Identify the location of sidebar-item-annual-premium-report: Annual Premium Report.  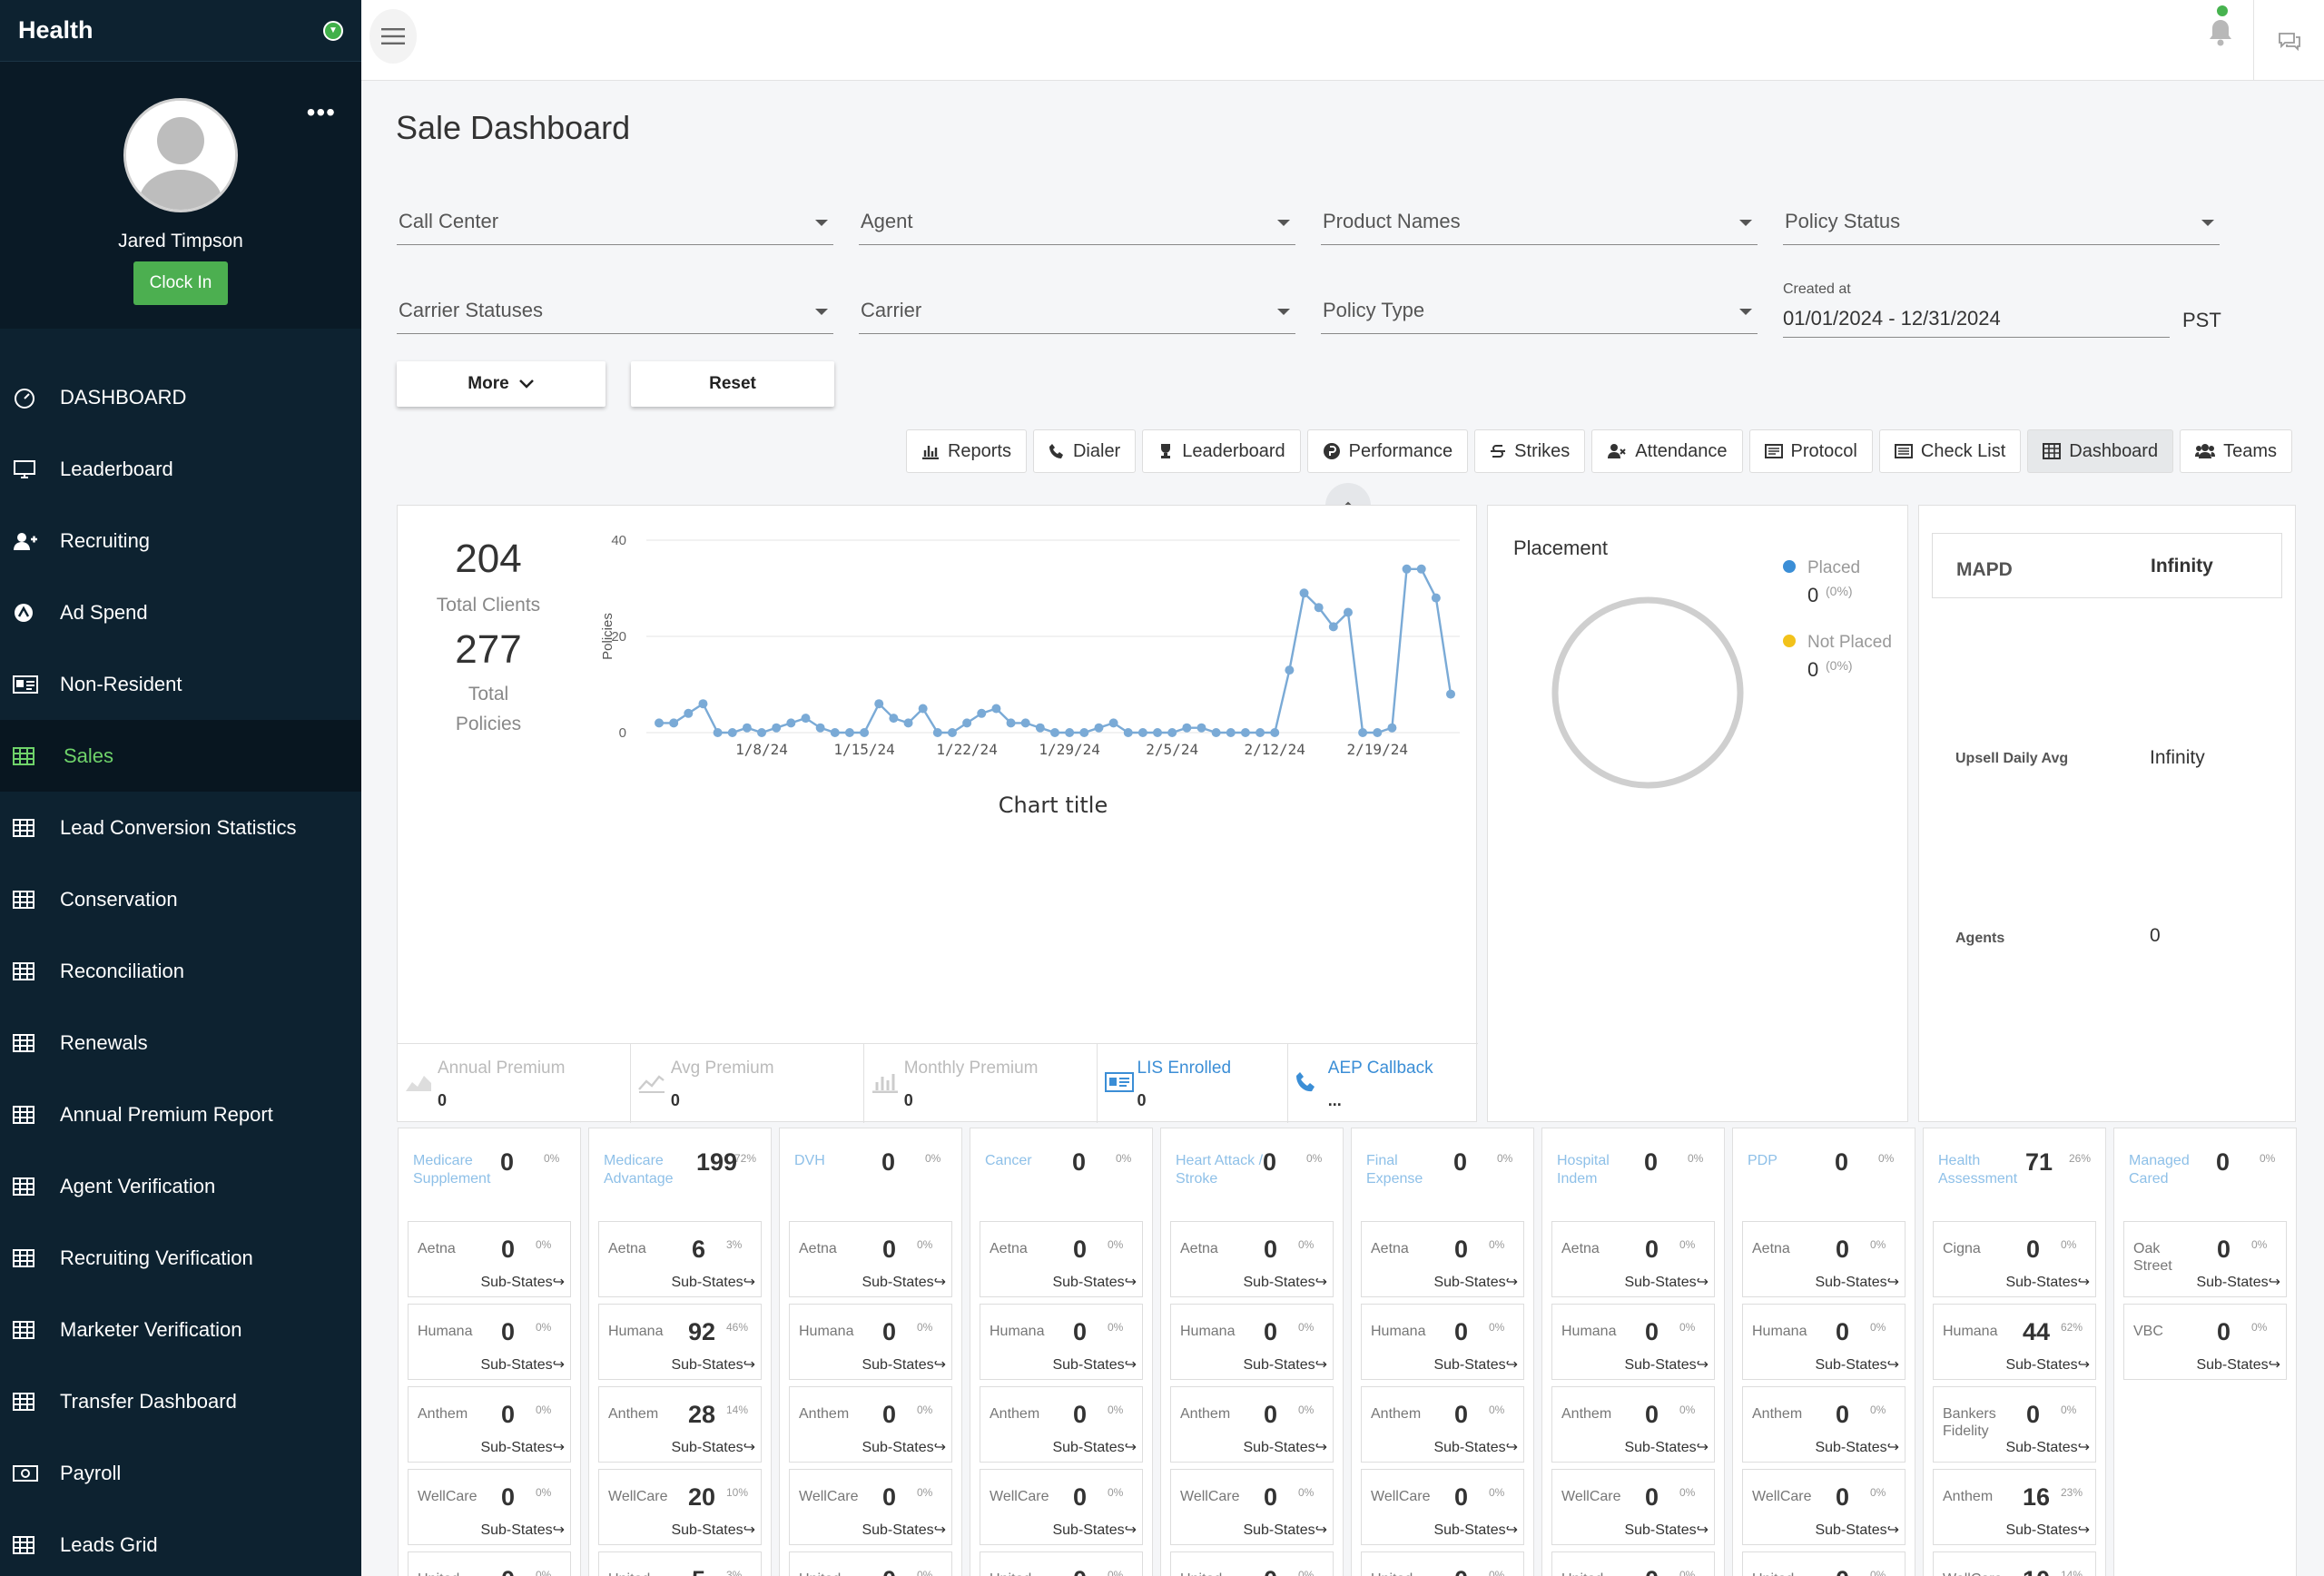
(180, 1114).